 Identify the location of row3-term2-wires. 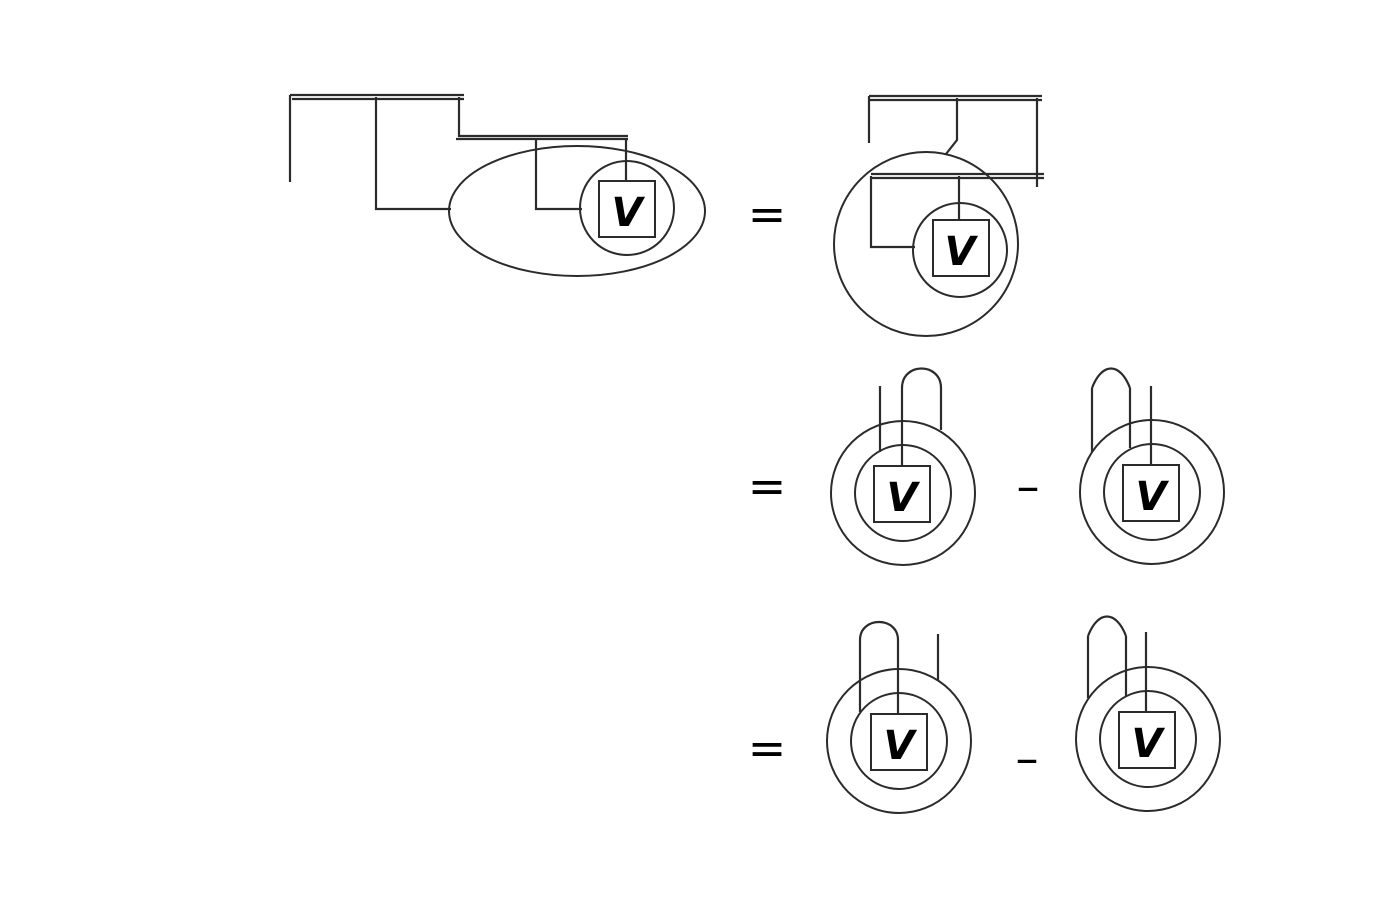
(1117, 663).